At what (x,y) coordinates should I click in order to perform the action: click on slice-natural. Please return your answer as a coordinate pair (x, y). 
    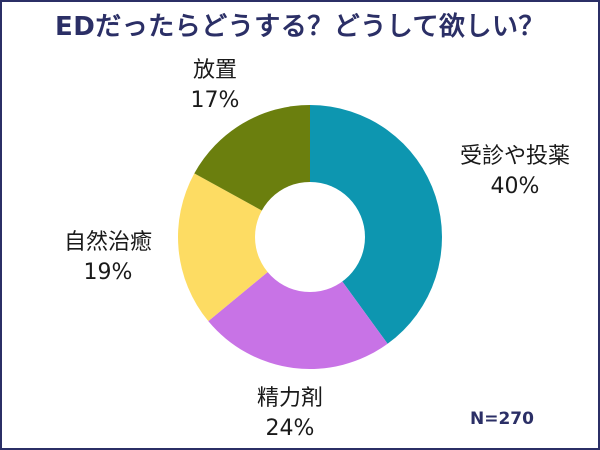
    Looking at the image, I should click on (244, 247).